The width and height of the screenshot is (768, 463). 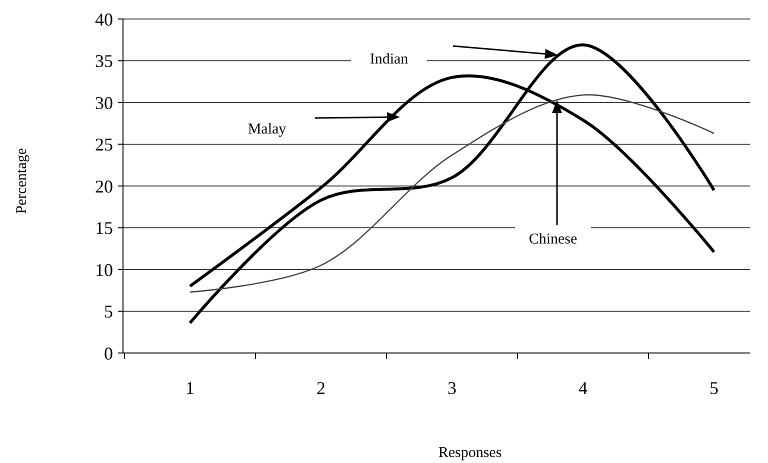 What do you see at coordinates (583, 388) in the screenshot?
I see `x-tick-label: 4` at bounding box center [583, 388].